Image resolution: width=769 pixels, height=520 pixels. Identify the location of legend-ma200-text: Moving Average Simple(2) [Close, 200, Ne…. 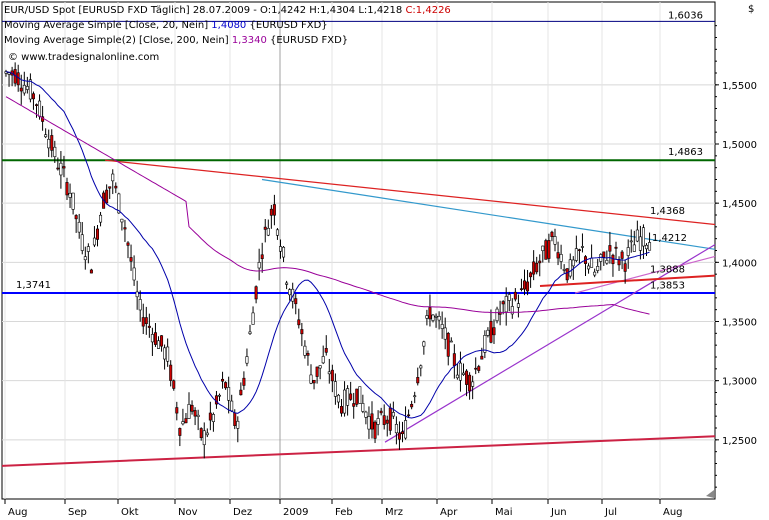
(118, 40).